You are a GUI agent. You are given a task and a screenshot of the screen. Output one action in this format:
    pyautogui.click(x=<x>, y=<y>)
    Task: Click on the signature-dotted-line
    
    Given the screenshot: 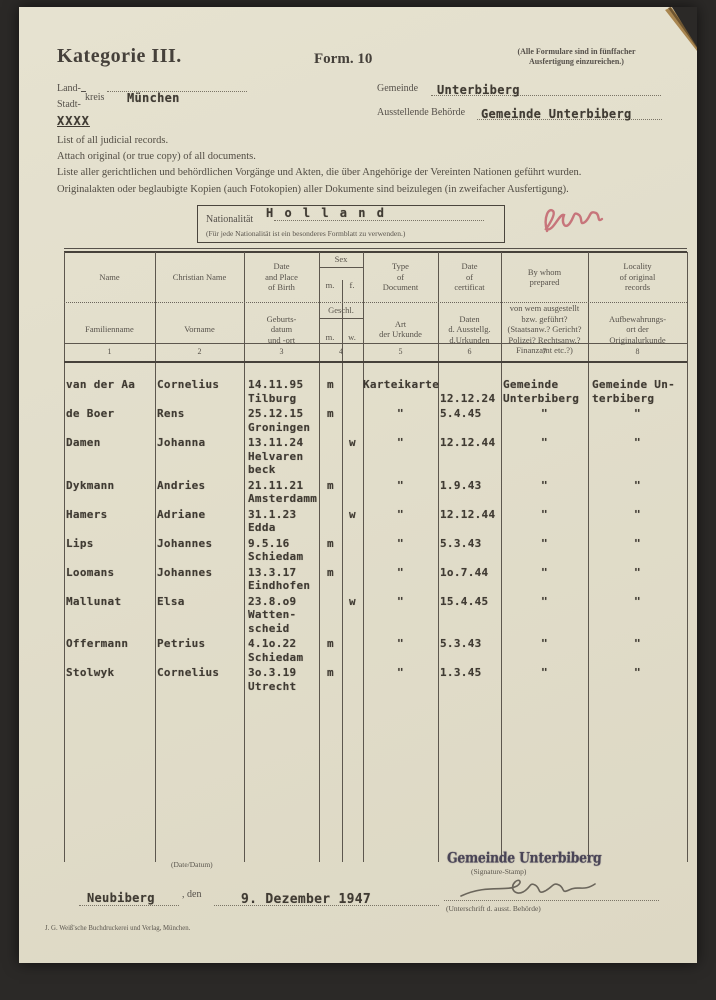 What is the action you would take?
    pyautogui.click(x=551, y=900)
    